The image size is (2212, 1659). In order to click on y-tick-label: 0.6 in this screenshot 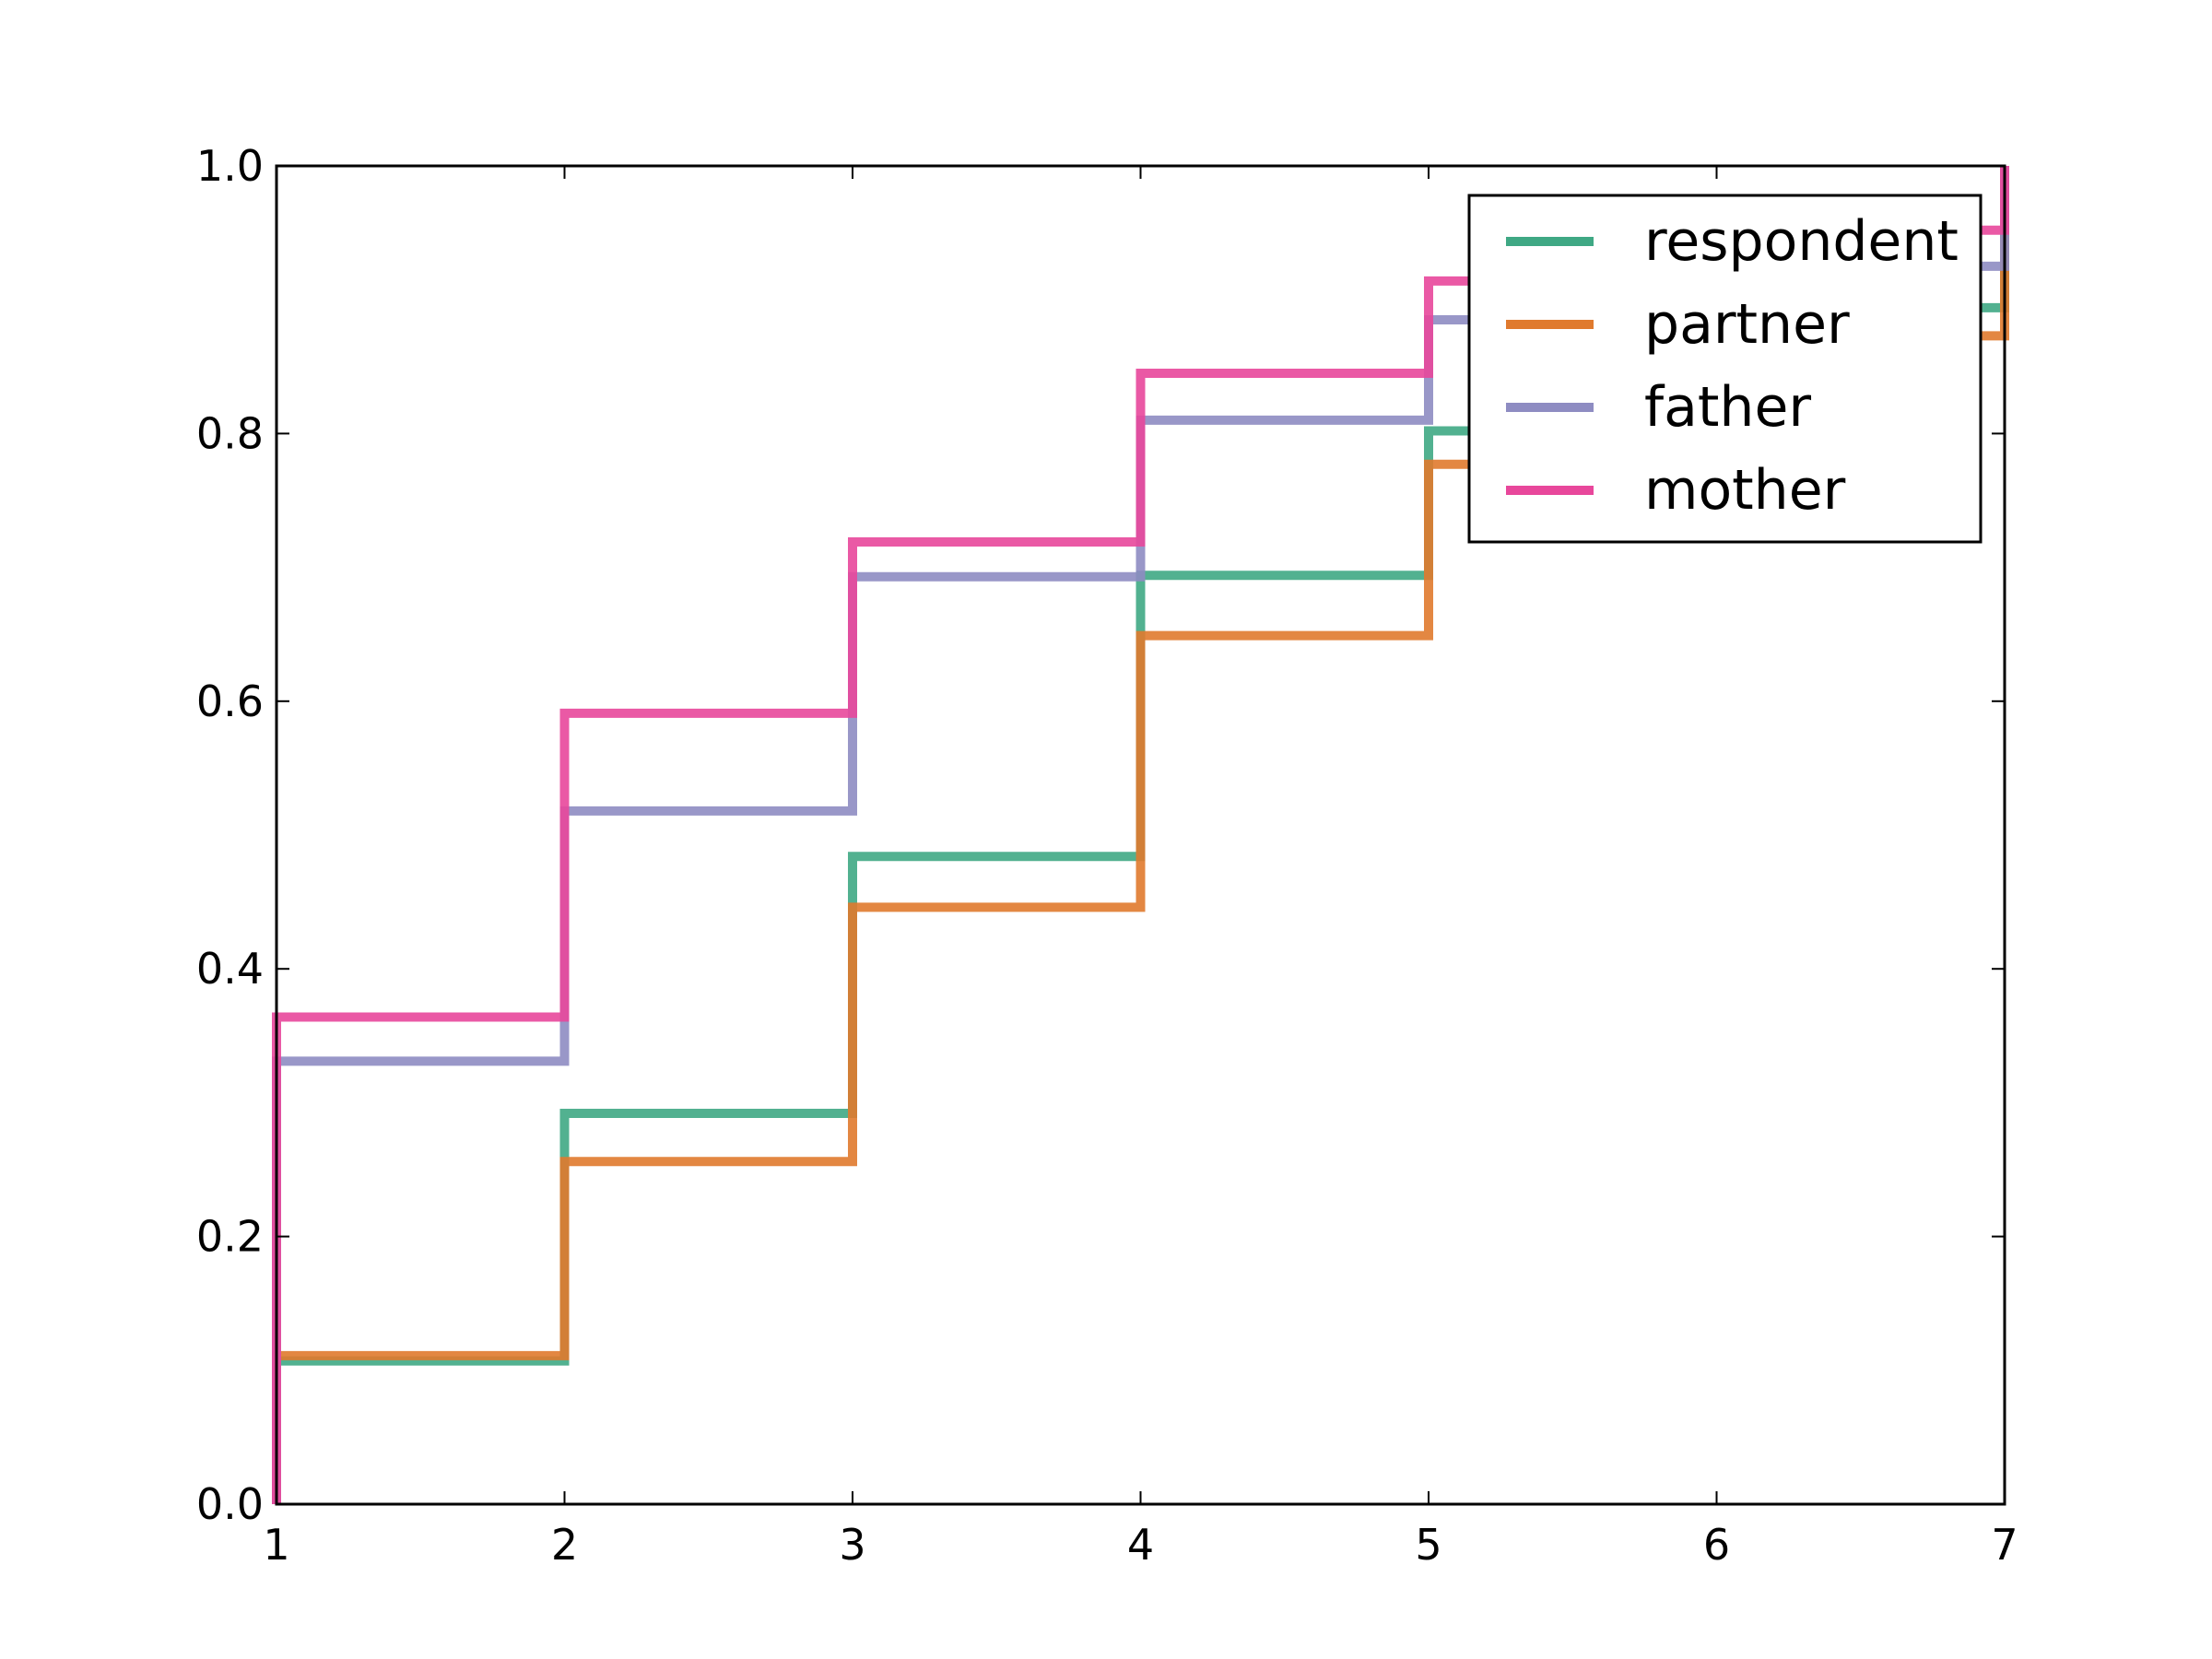, I will do `click(230, 701)`.